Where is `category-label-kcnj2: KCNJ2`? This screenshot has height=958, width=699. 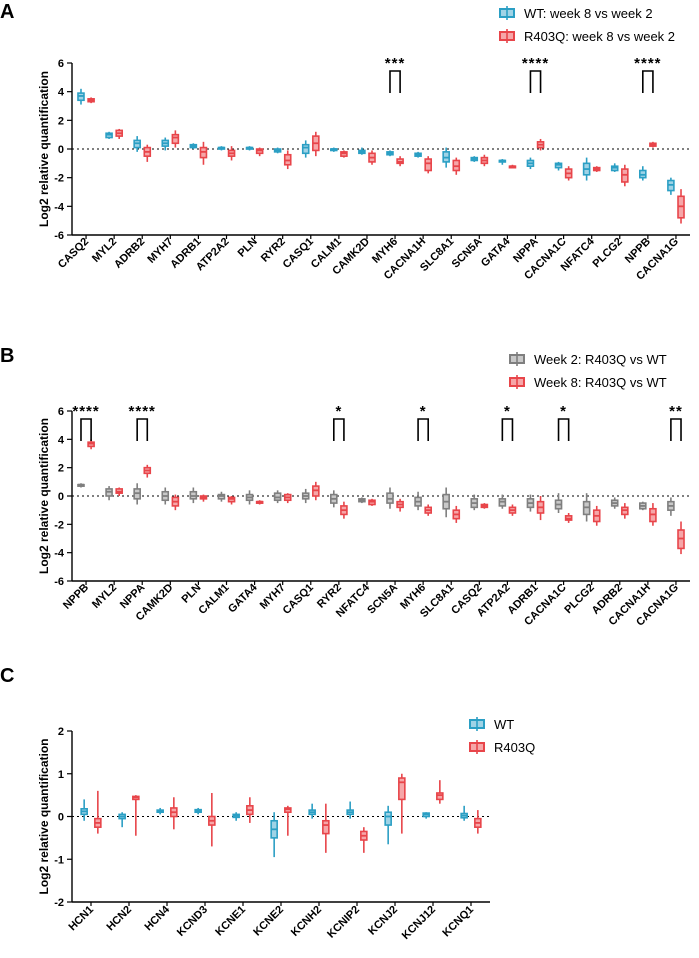
category-label-kcnj2: KCNJ2 is located at coordinates (383, 921).